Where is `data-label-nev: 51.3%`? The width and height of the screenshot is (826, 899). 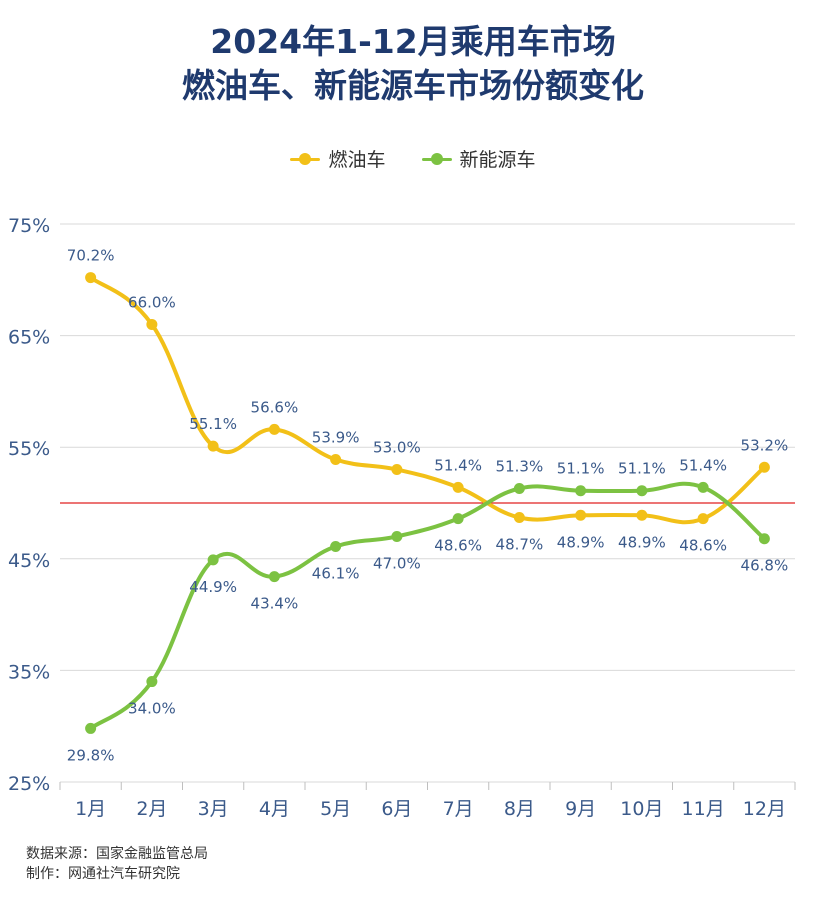
data-label-nev: 51.3% is located at coordinates (520, 466).